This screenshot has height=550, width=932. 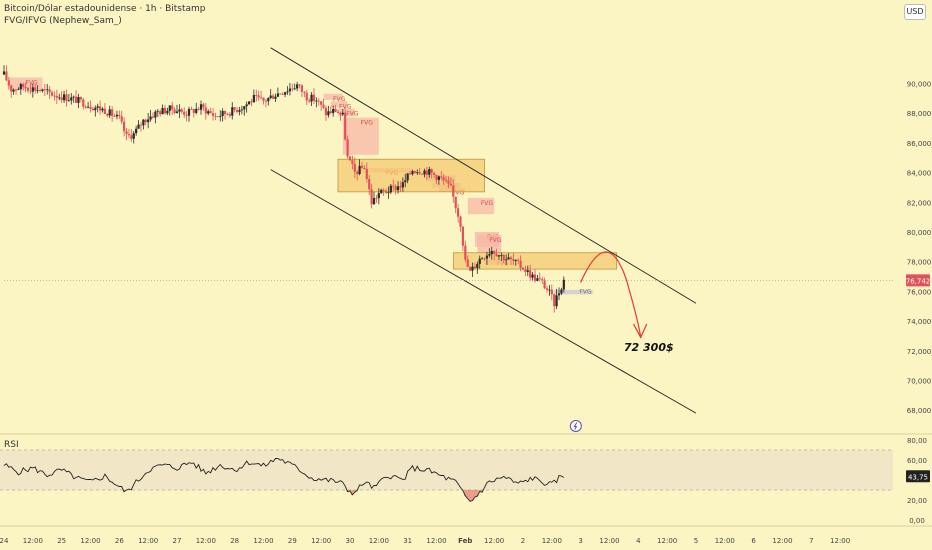 What do you see at coordinates (292, 541) in the screenshot?
I see `time-tick-label: 29` at bounding box center [292, 541].